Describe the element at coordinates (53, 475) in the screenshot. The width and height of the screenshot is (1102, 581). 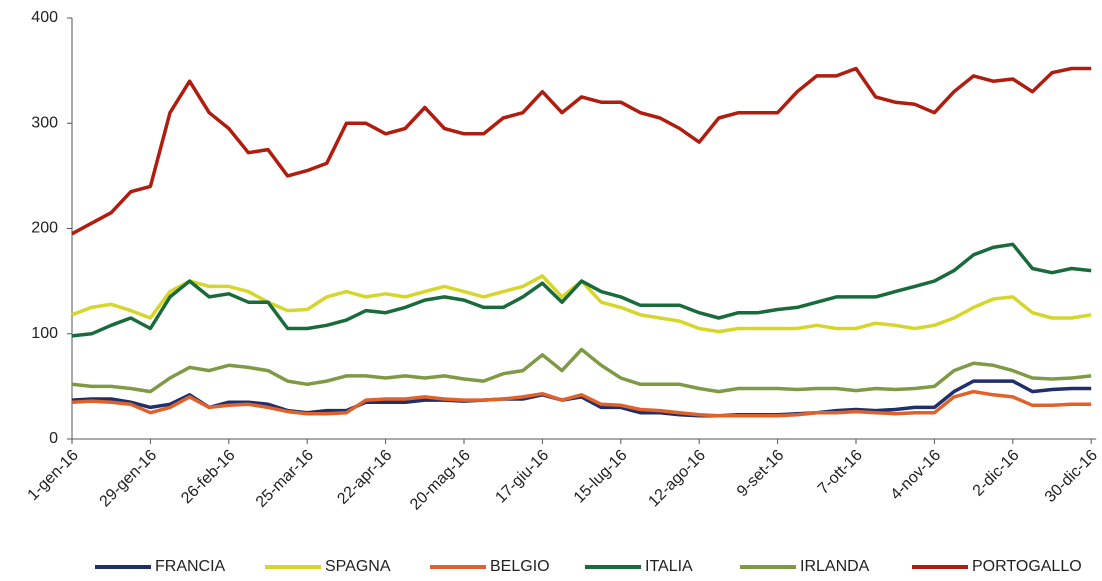
I see `x-tick-label: 1-gen-16` at that location.